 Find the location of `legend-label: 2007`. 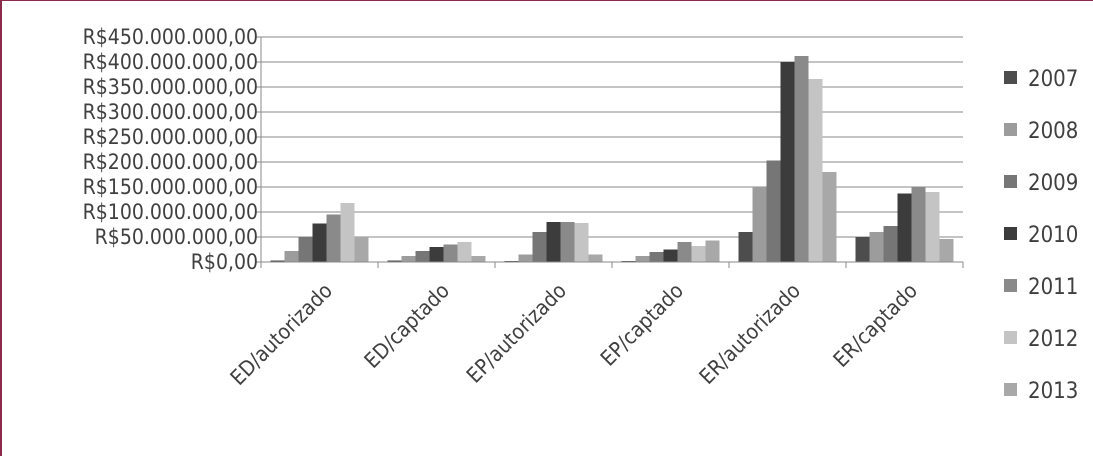

legend-label: 2007 is located at coordinates (1053, 79).